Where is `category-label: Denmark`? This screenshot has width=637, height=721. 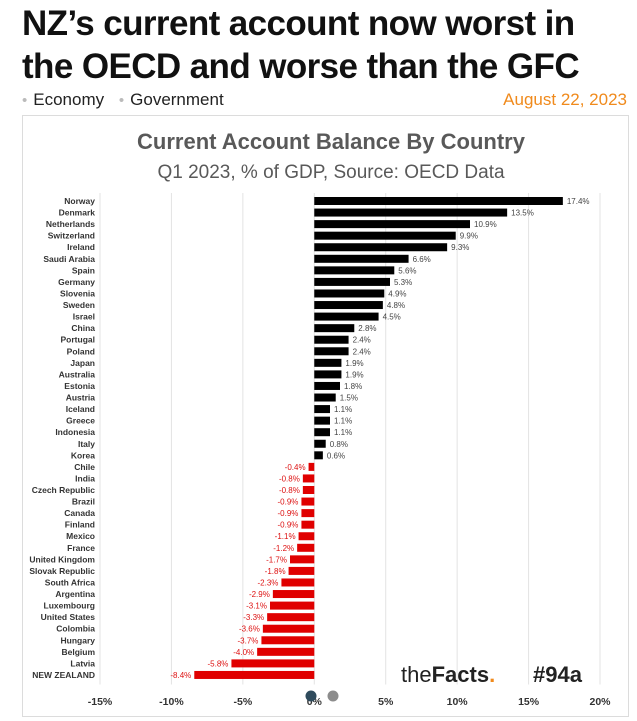
category-label: Denmark is located at coordinates (77, 213).